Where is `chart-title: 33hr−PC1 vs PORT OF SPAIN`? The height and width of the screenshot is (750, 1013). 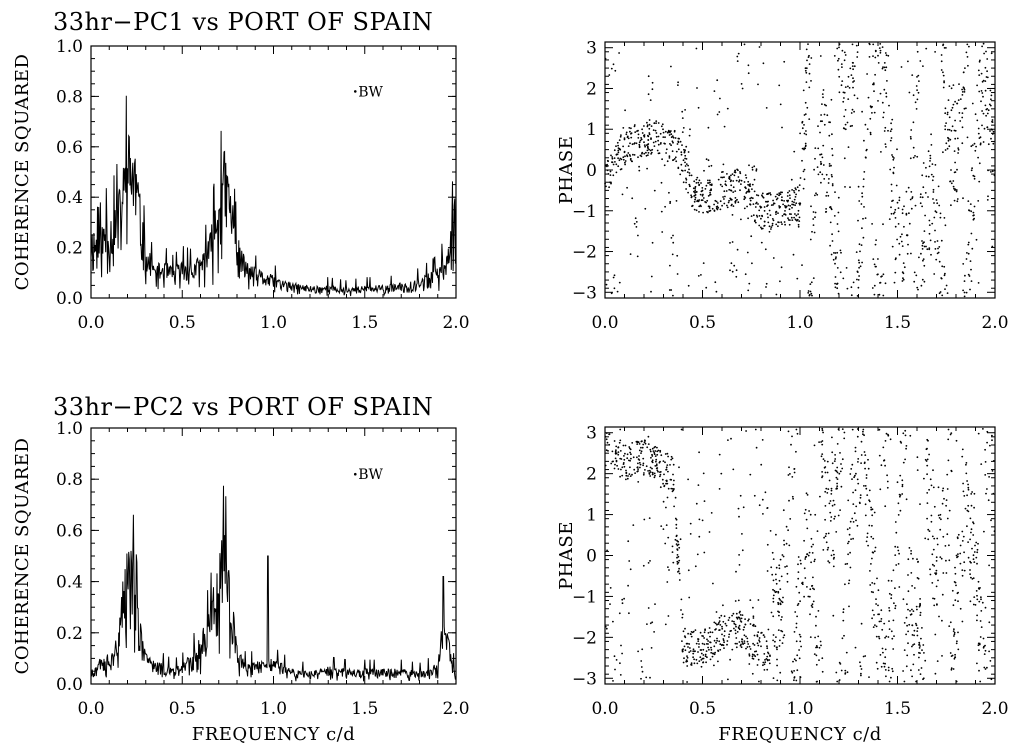 chart-title: 33hr−PC1 vs PORT OF SPAIN is located at coordinates (243, 22).